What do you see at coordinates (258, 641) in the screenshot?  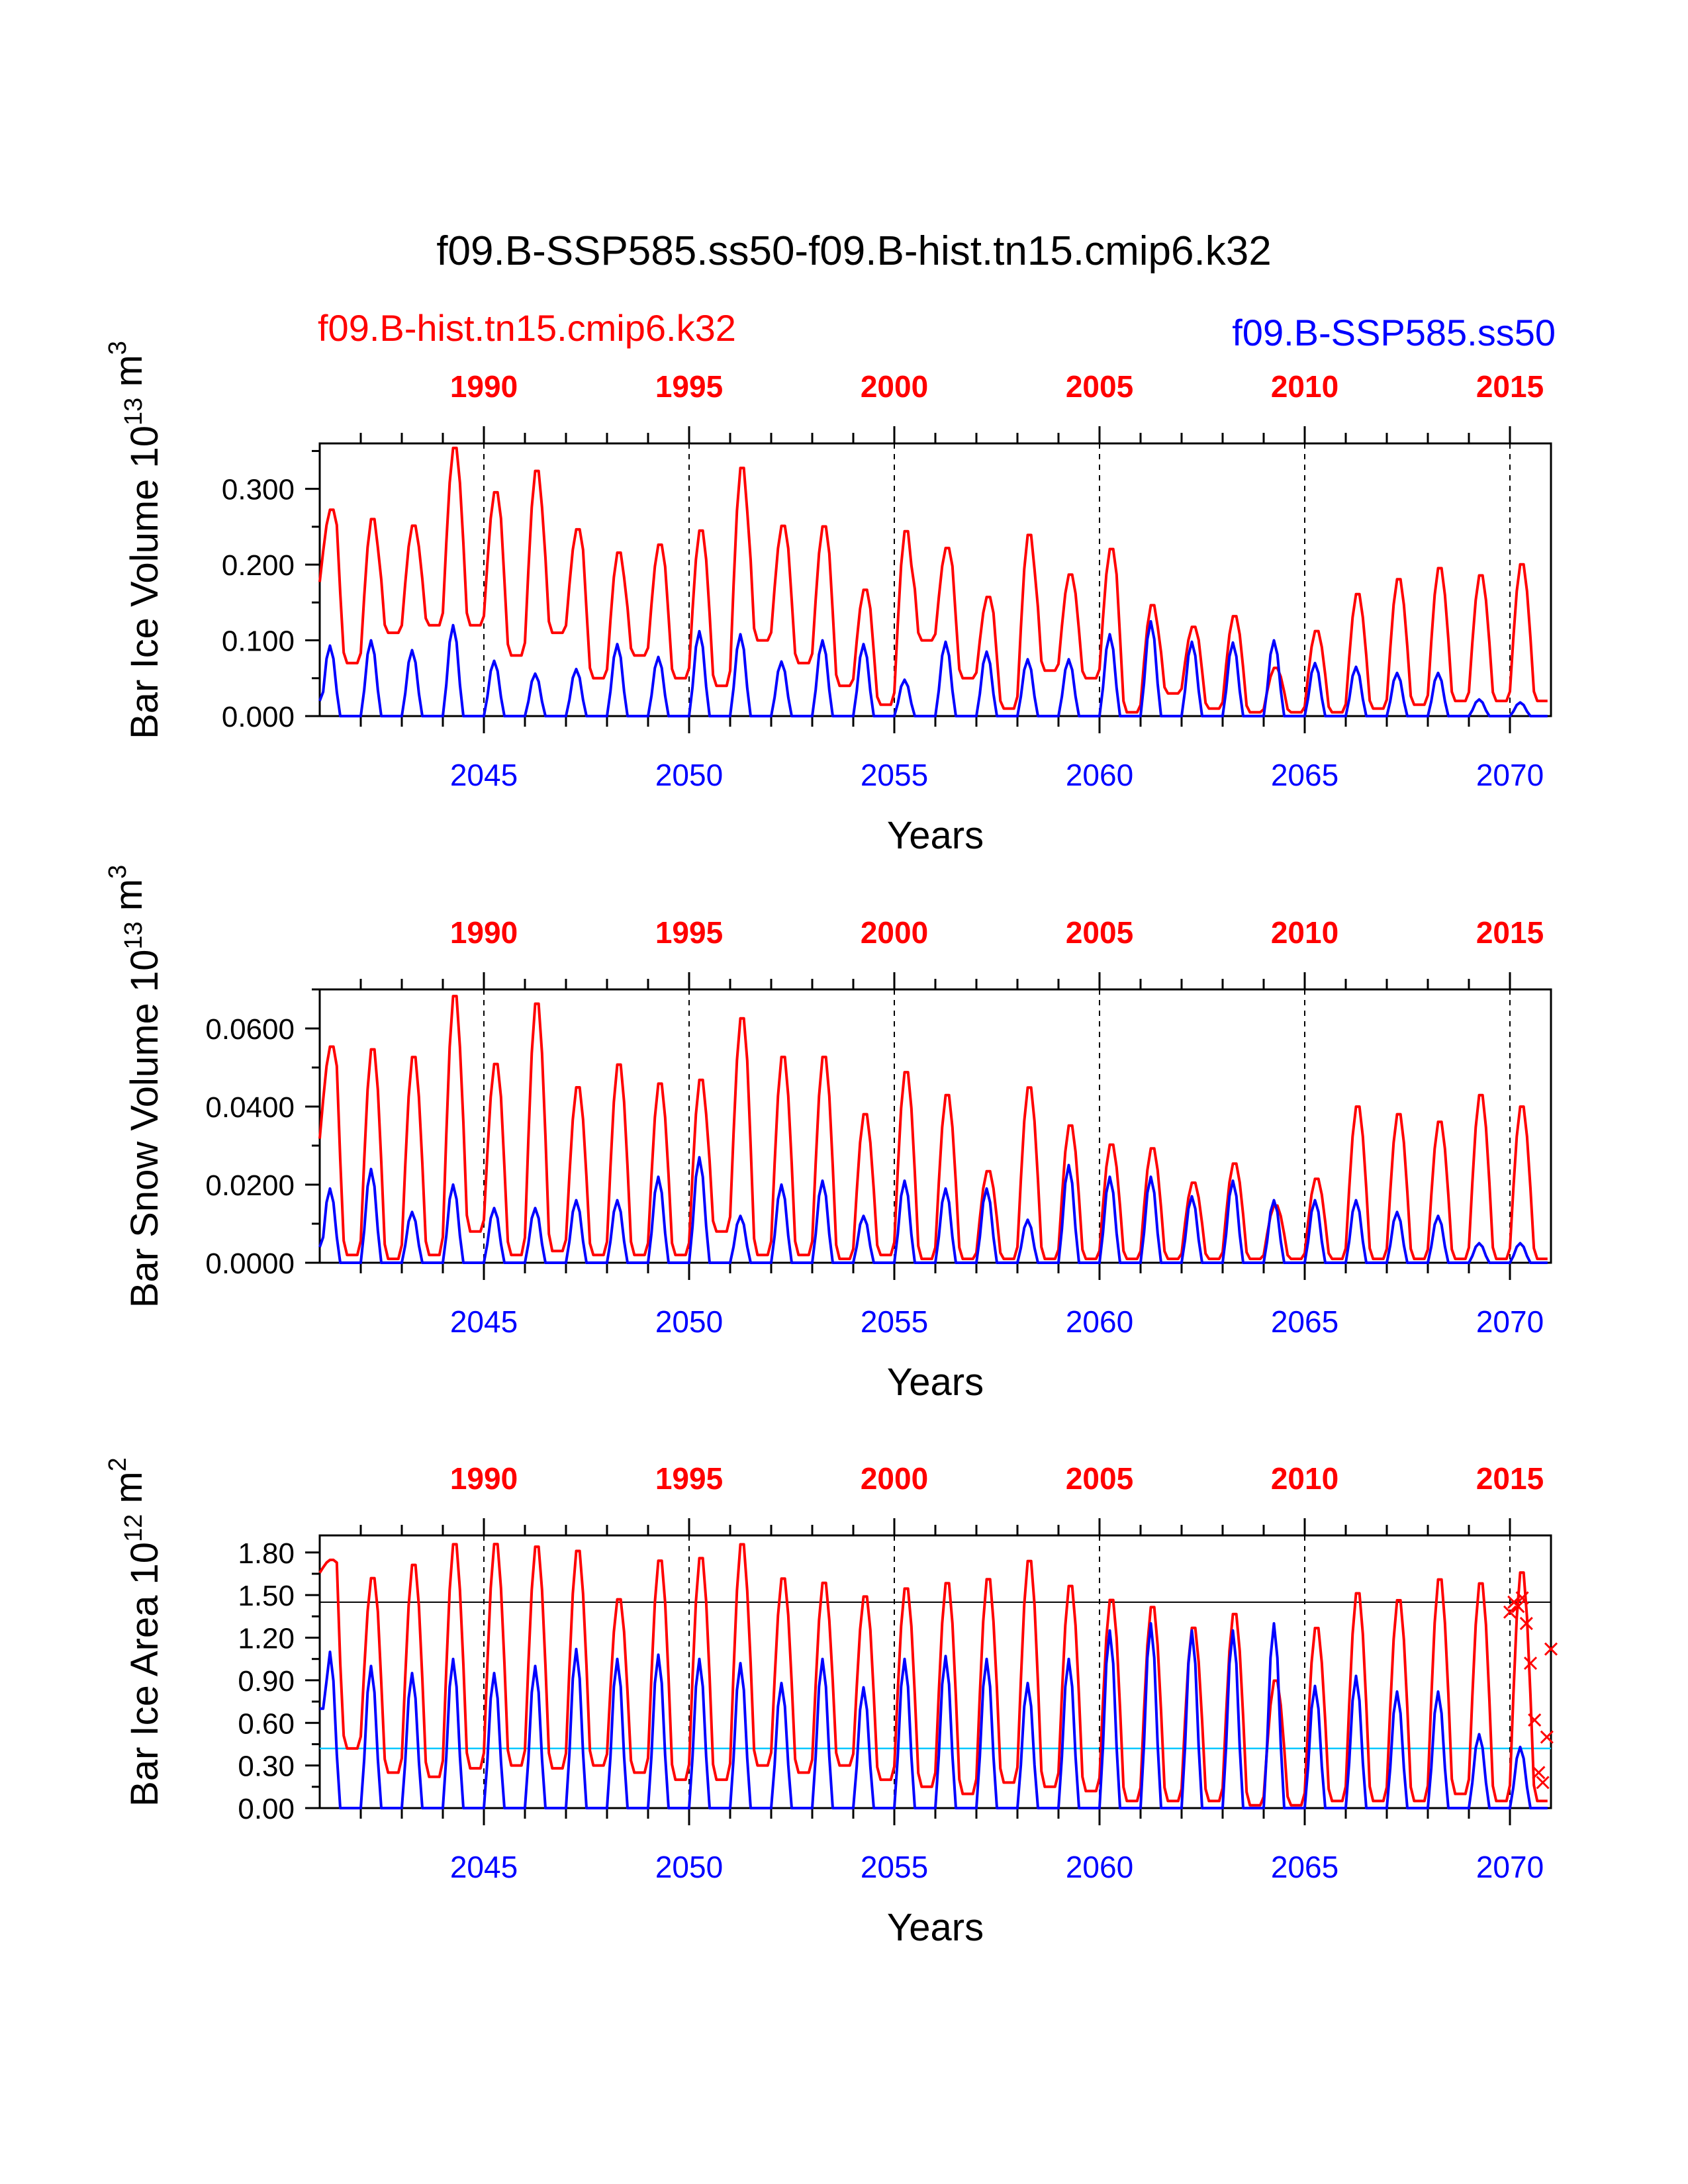 I see `y-tick-label: 0.100` at bounding box center [258, 641].